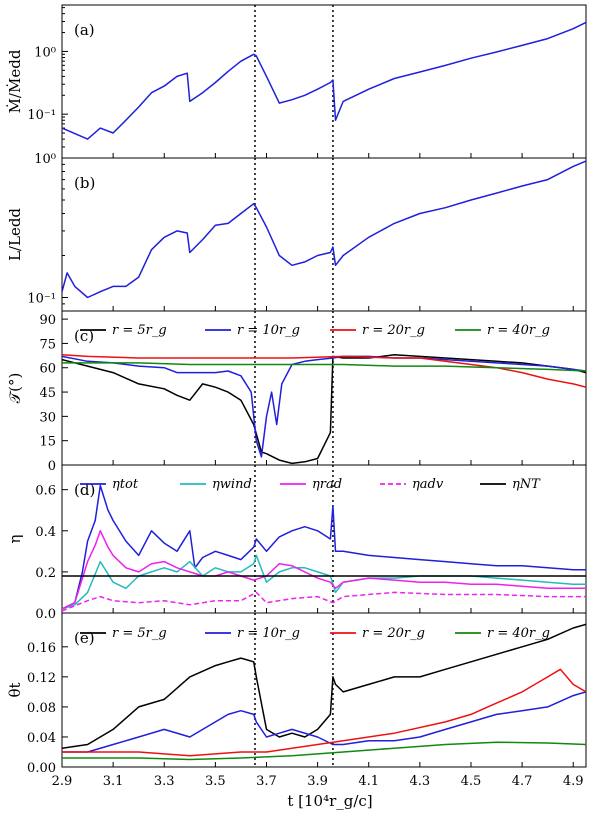 The image size is (598, 817). Describe the element at coordinates (327, 484) in the screenshot. I see `legend-label: ηrad` at that location.